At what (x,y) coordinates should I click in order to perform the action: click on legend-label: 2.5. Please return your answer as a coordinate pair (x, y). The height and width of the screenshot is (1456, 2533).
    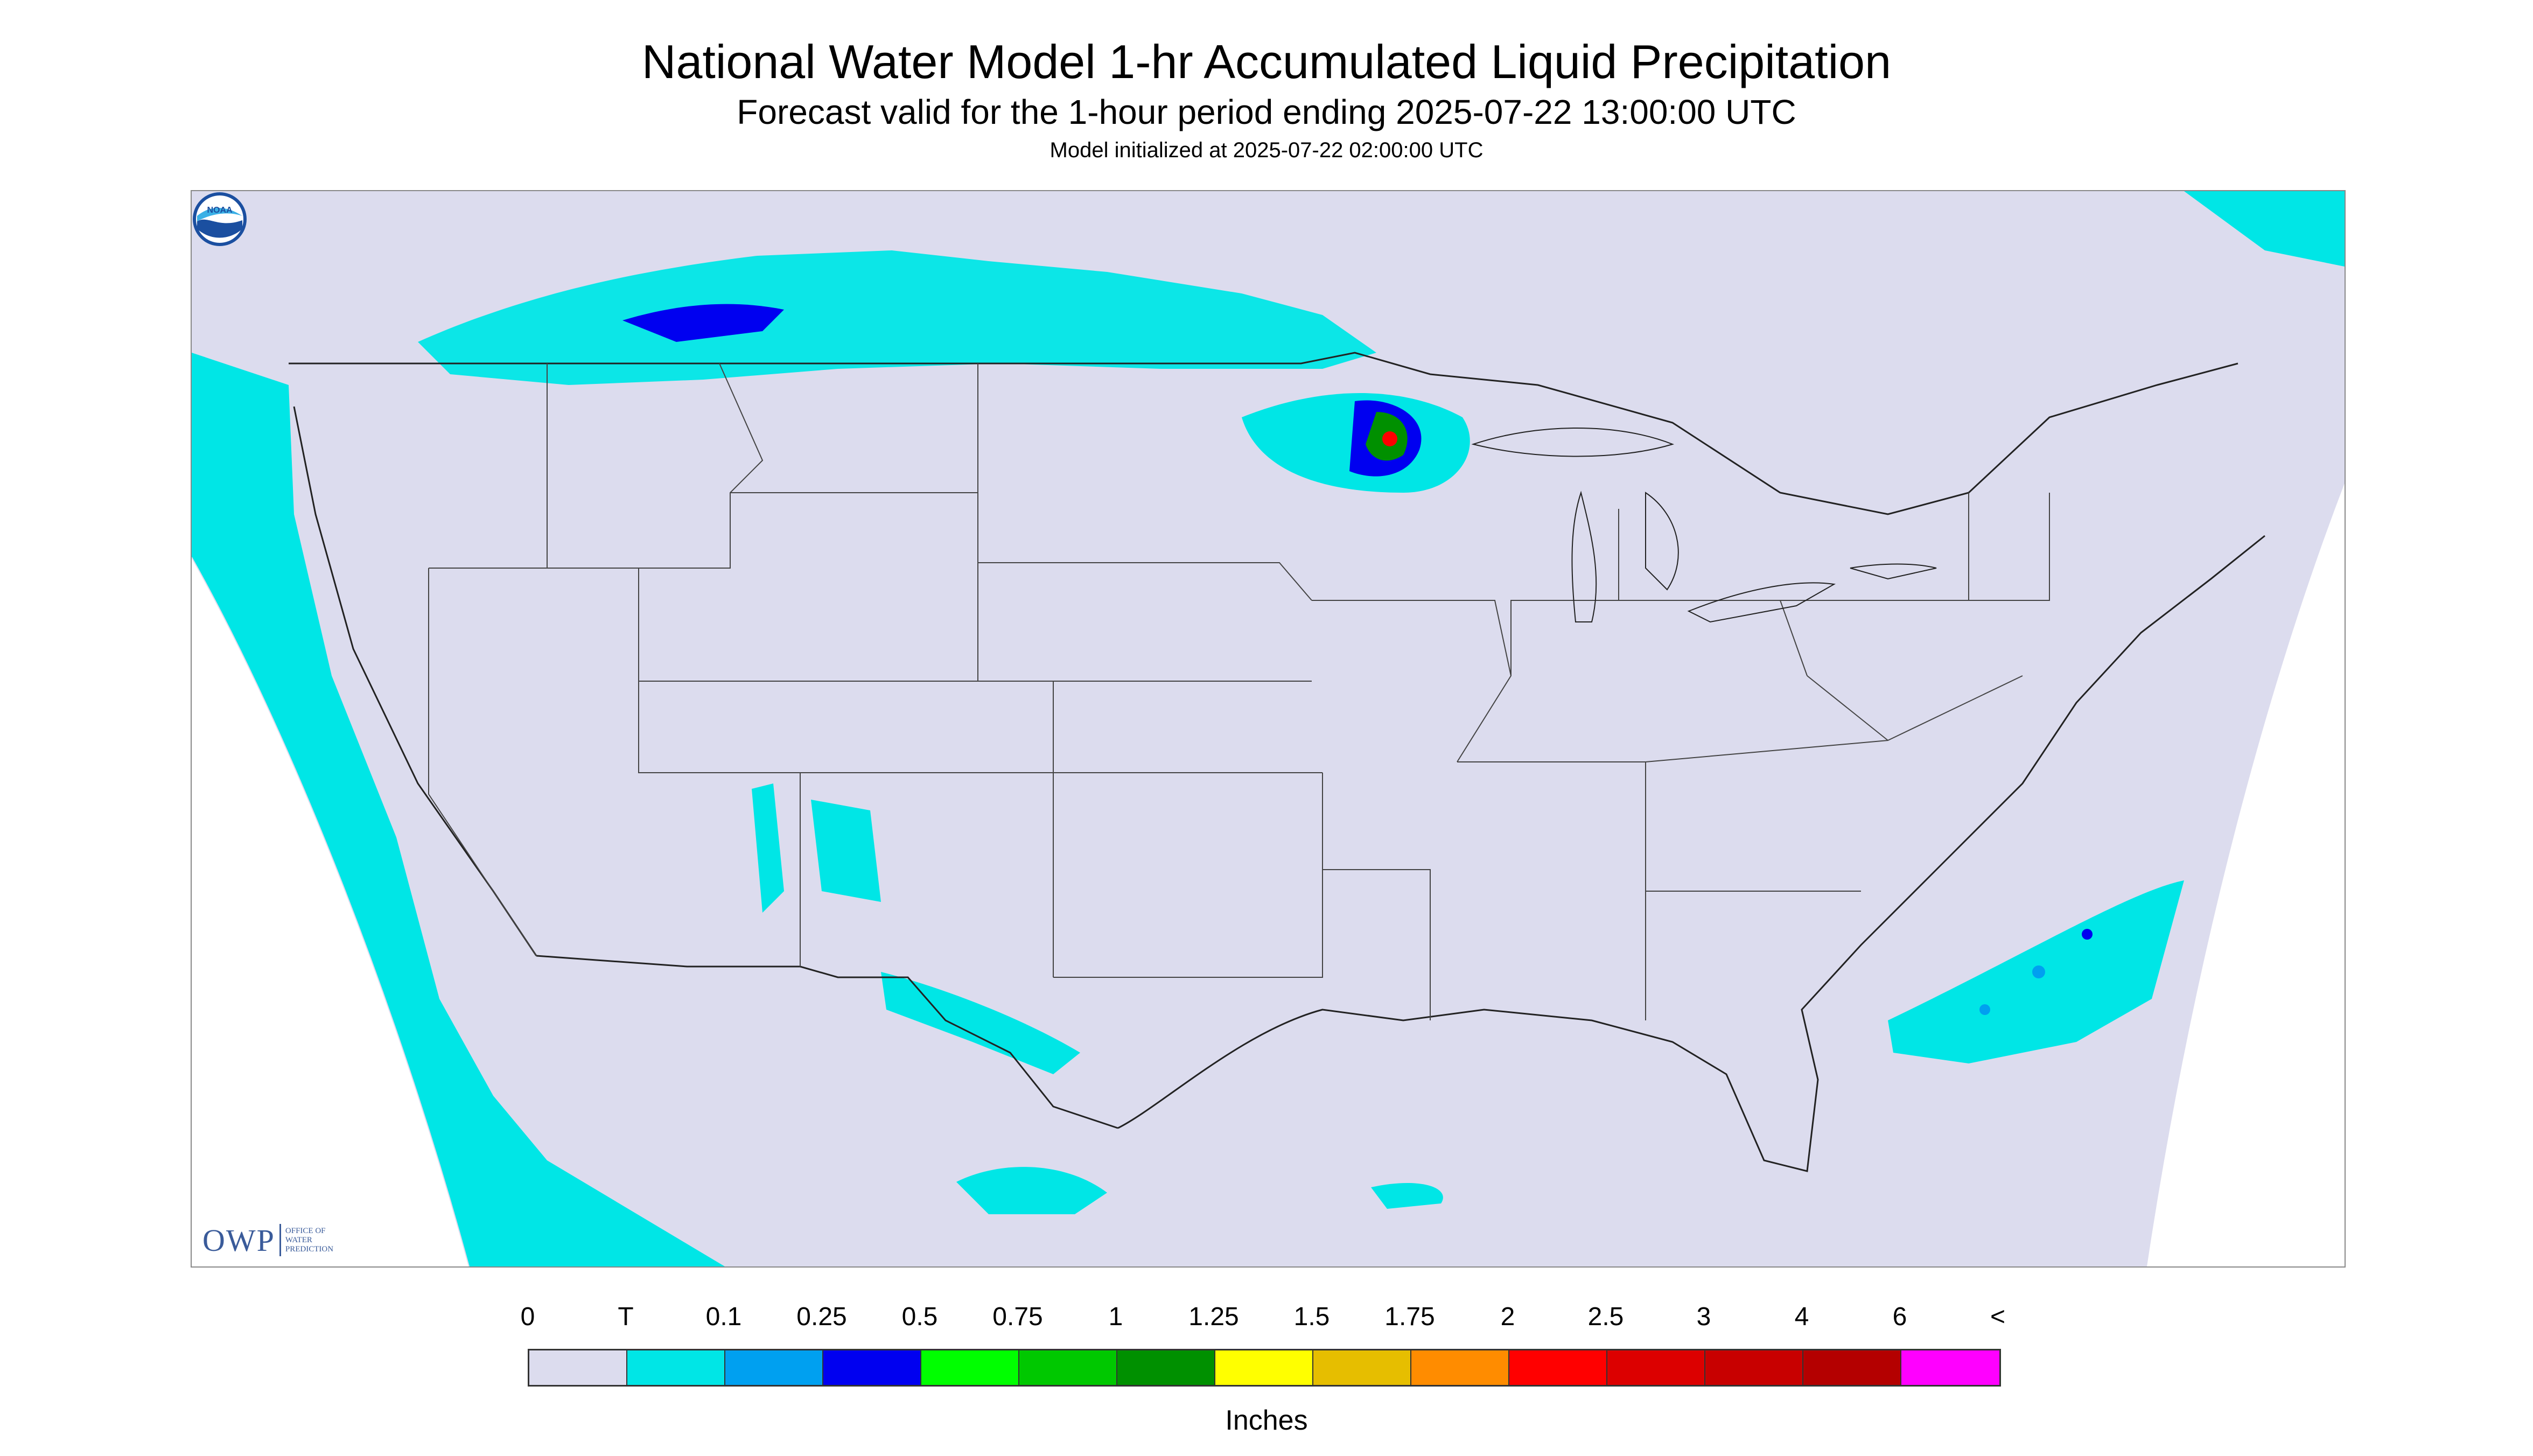
    Looking at the image, I should click on (1606, 1317).